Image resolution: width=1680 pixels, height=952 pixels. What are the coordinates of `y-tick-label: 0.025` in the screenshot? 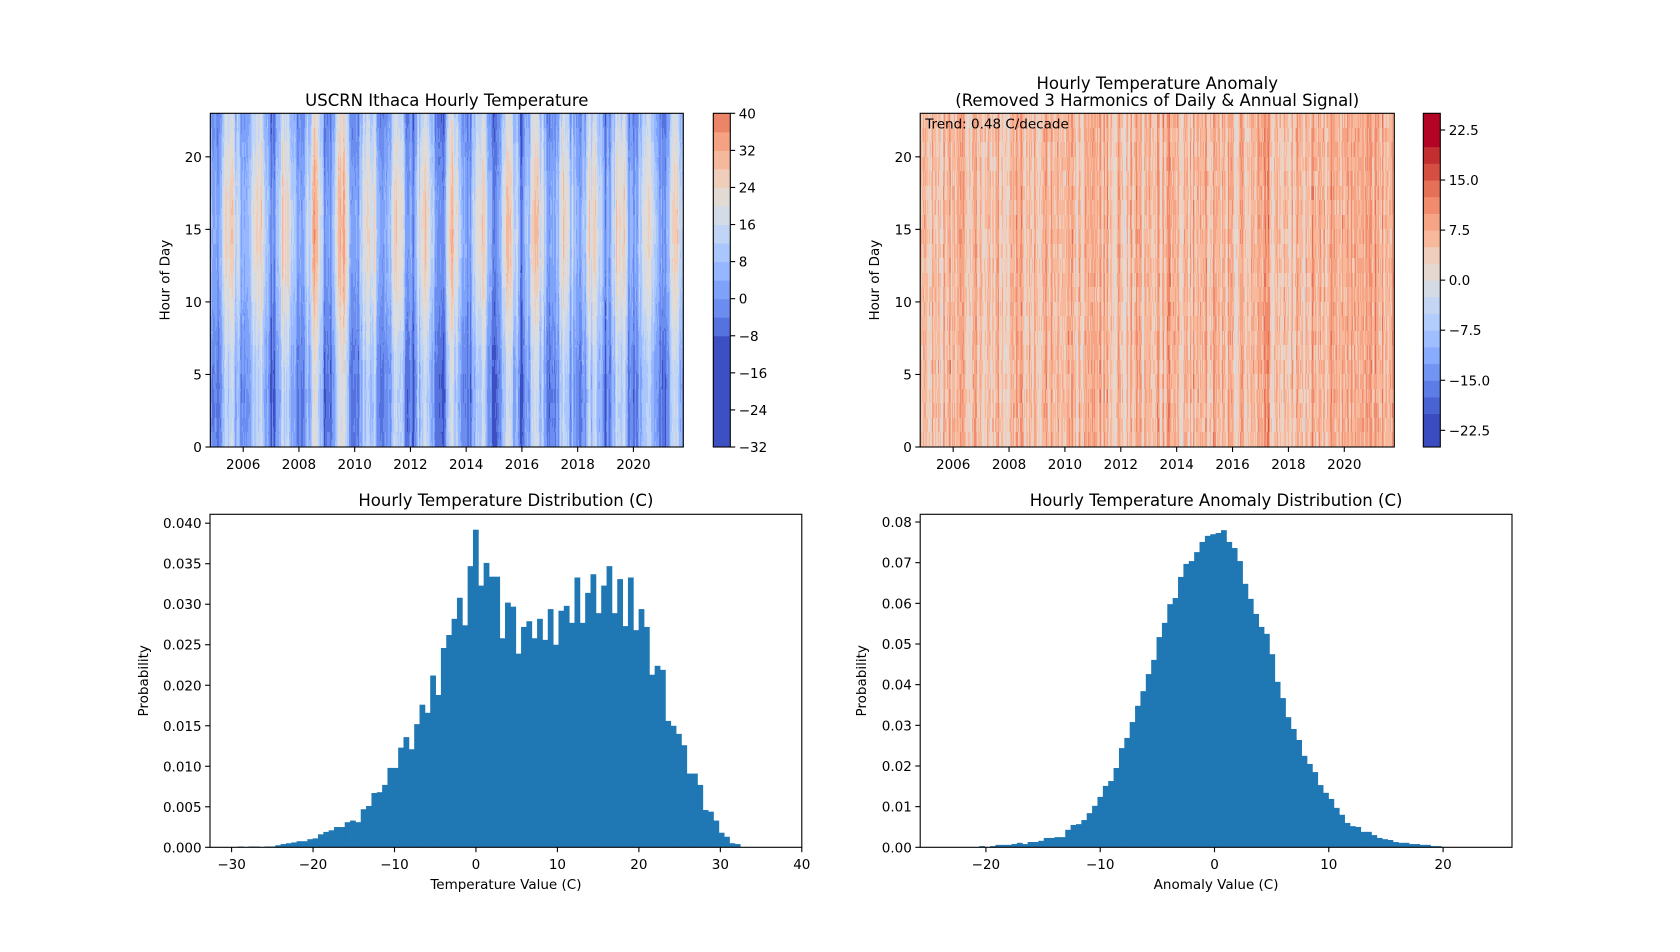 It's located at (182, 646).